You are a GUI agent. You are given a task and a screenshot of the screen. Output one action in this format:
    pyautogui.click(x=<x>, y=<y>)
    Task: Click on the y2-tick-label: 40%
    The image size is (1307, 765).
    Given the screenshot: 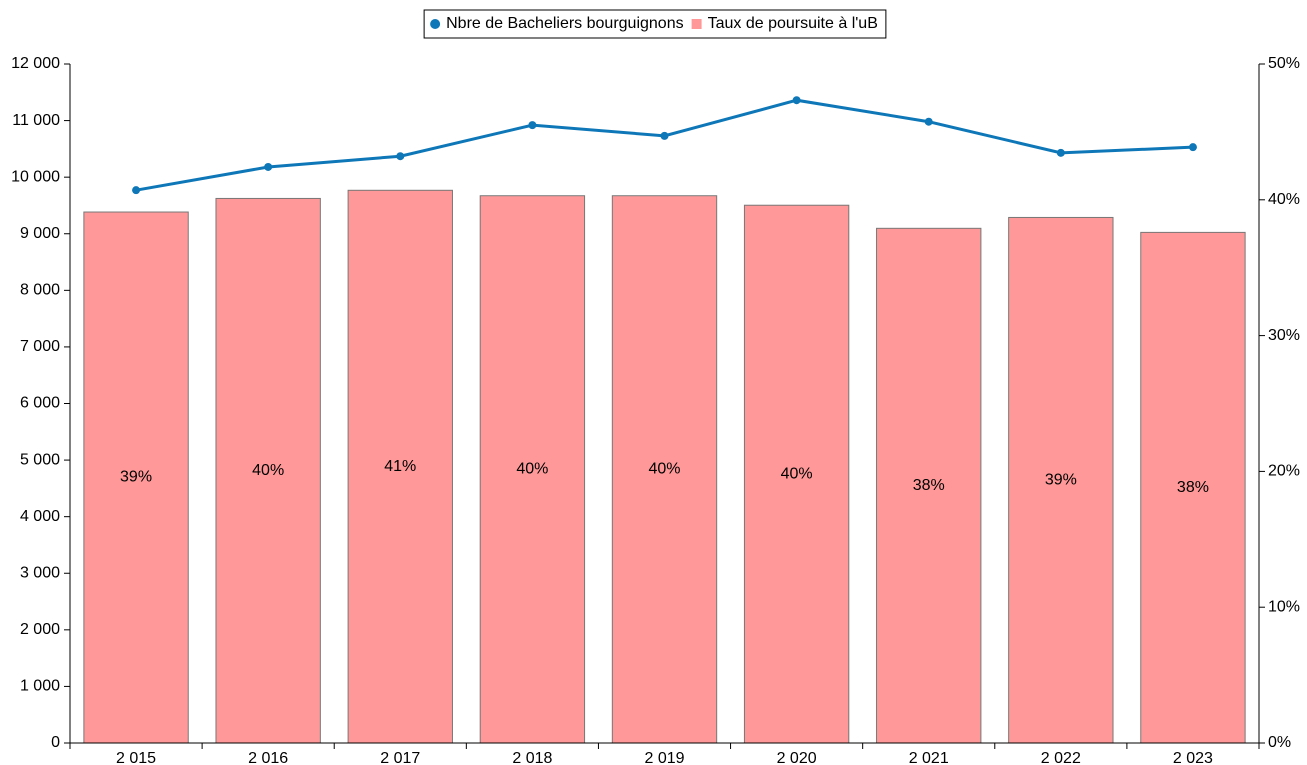 What is the action you would take?
    pyautogui.click(x=1284, y=199)
    